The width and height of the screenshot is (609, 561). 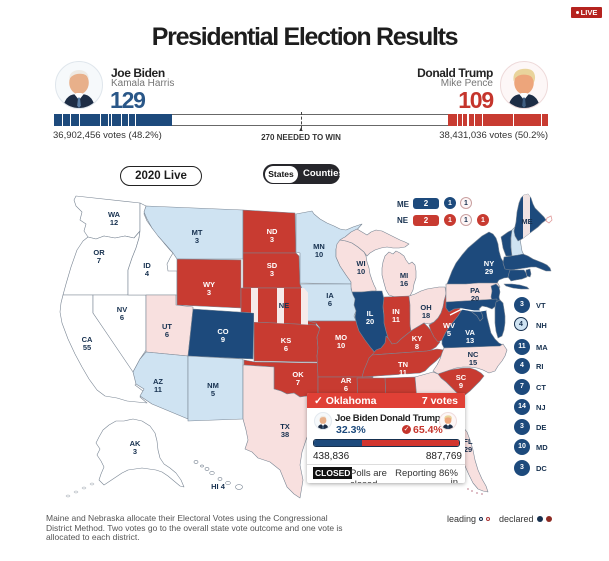 What do you see at coordinates (135, 443) in the screenshot?
I see `svg-text: AK` at bounding box center [135, 443].